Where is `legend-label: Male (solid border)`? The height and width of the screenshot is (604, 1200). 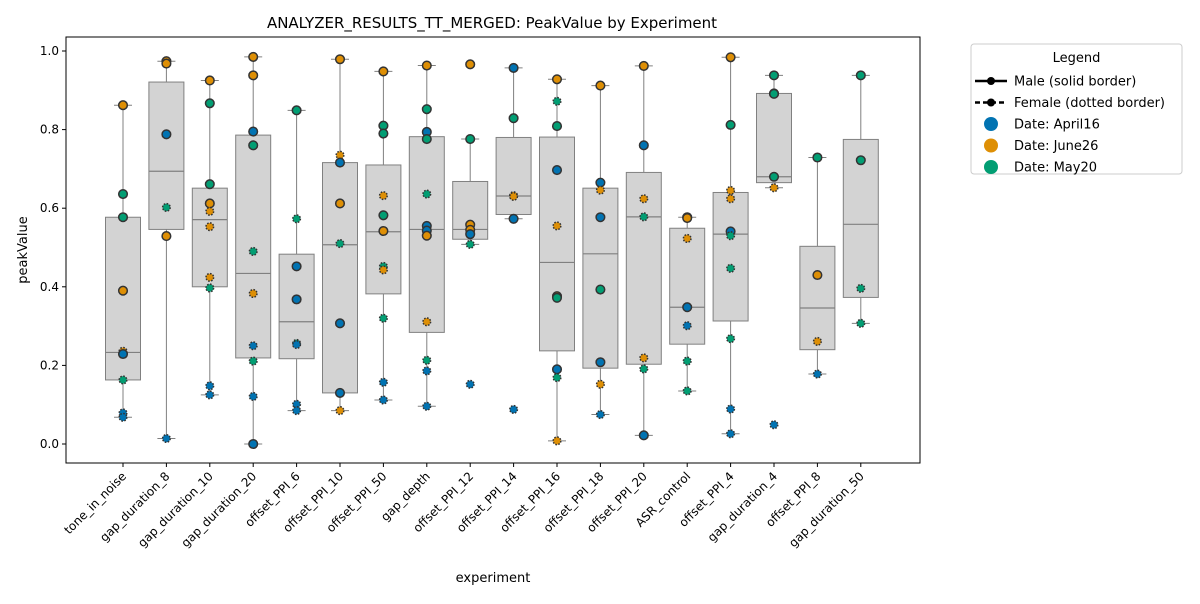
legend-label: Male (solid border) is located at coordinates (1075, 82).